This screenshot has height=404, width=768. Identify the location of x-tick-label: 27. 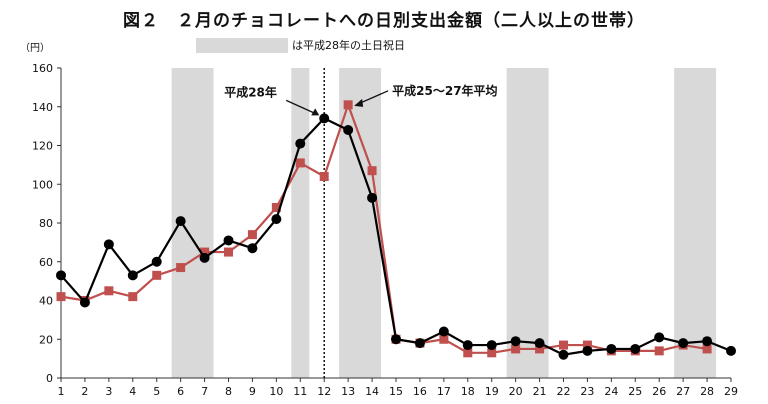
(683, 391).